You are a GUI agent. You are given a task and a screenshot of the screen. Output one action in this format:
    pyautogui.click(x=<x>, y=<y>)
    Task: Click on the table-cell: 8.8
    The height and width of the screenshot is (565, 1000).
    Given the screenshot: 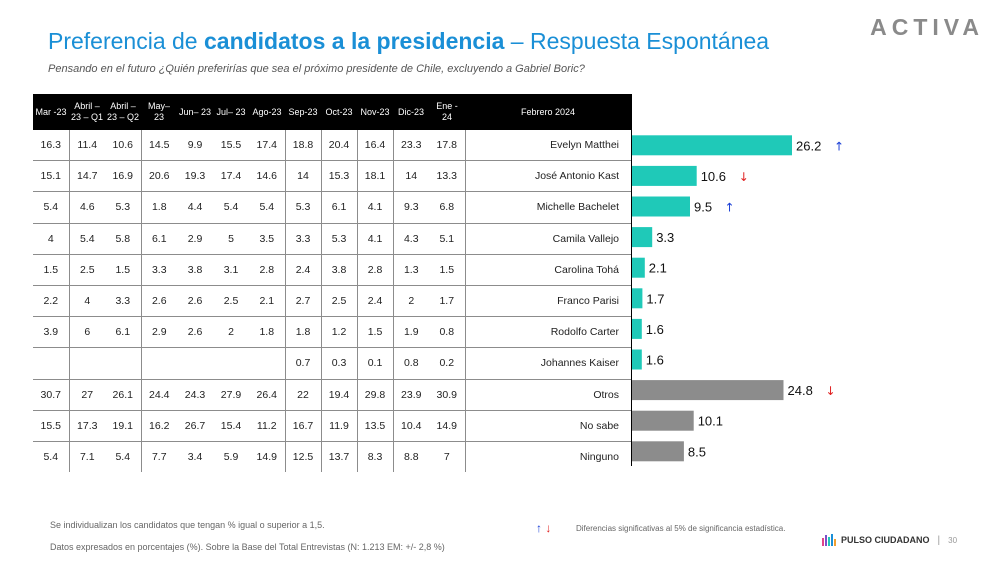 What is the action you would take?
    pyautogui.click(x=410, y=457)
    